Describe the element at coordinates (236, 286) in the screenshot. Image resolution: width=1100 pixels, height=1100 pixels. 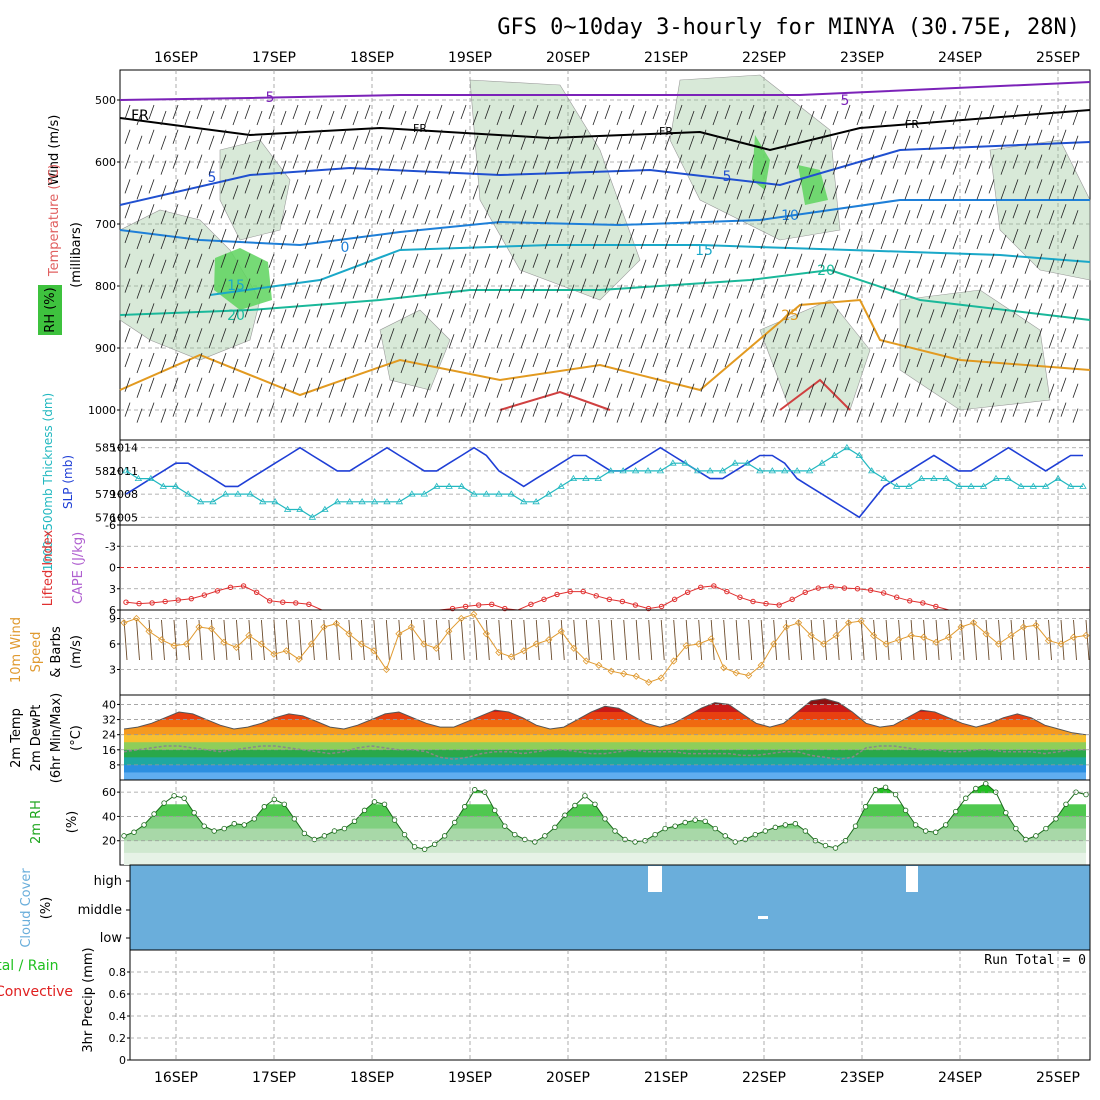
I see `isotherm-label: 15` at that location.